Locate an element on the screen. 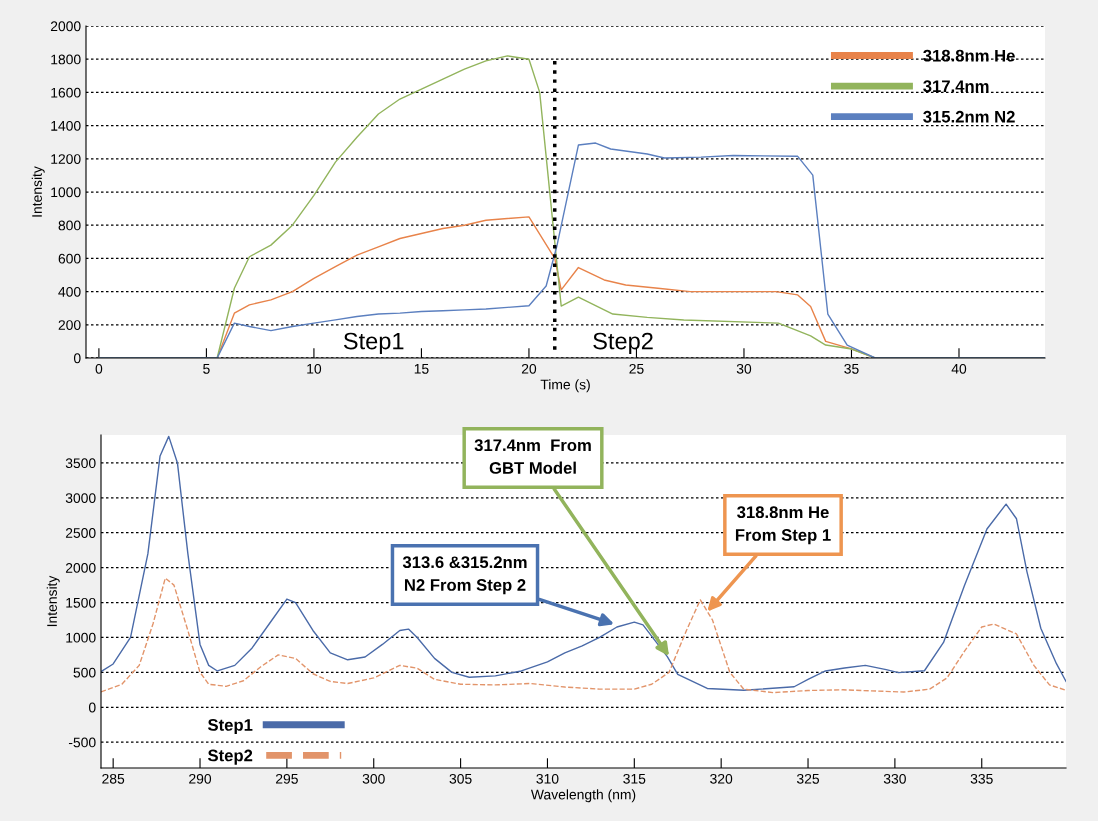  y-tick-label: 3500 is located at coordinates (80, 463).